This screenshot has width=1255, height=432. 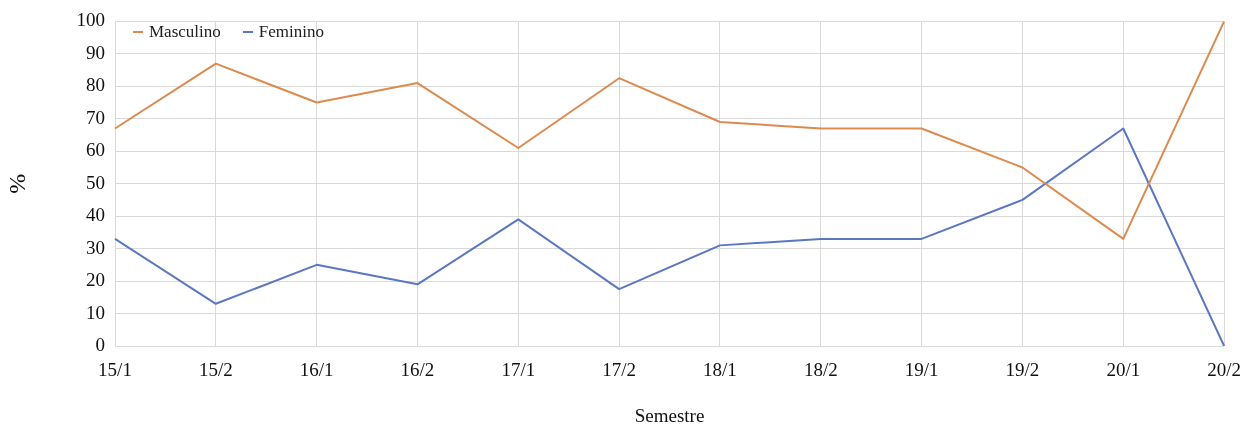 I want to click on y-tick-label: 10, so click(x=95, y=312).